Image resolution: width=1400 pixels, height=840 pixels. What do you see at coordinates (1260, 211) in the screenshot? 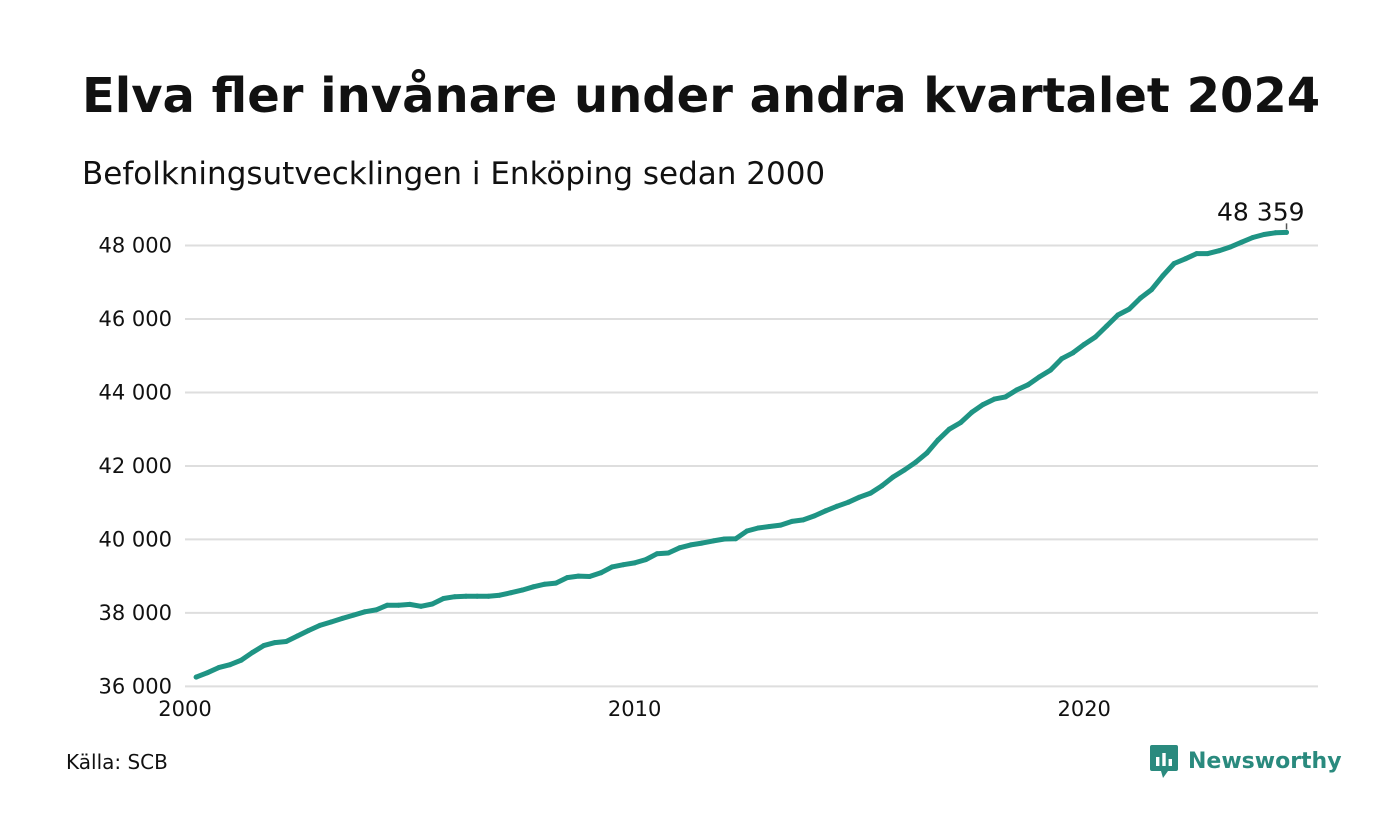
I see `last-value-label: 48 359` at bounding box center [1260, 211].